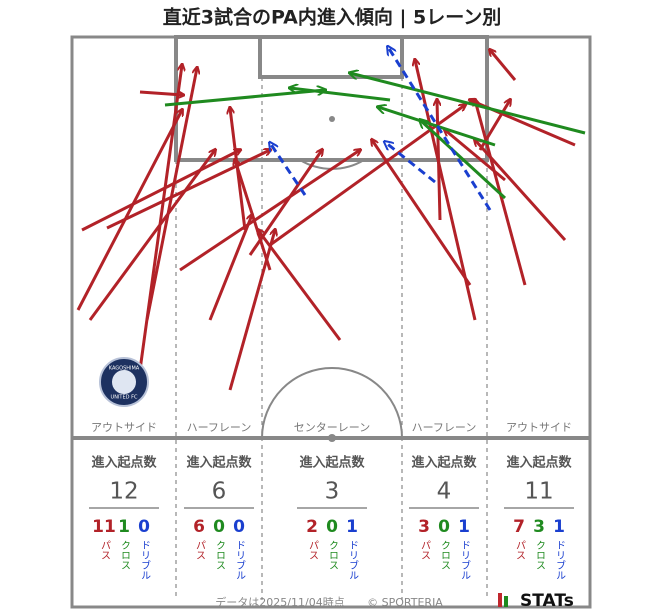 This screenshot has height=611, width=663. What do you see at coordinates (124, 527) in the screenshot?
I see `cross-count: 1` at bounding box center [124, 527].